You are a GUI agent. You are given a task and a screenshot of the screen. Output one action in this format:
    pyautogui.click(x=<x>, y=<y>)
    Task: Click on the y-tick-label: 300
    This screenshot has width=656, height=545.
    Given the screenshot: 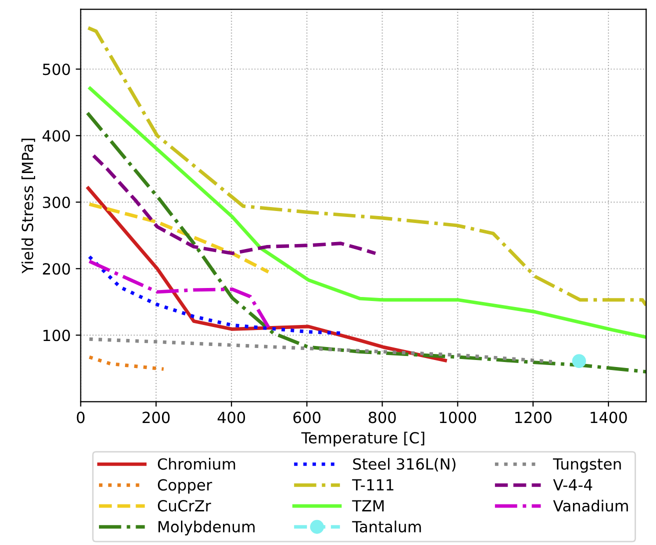 What is the action you would take?
    pyautogui.click(x=56, y=202)
    